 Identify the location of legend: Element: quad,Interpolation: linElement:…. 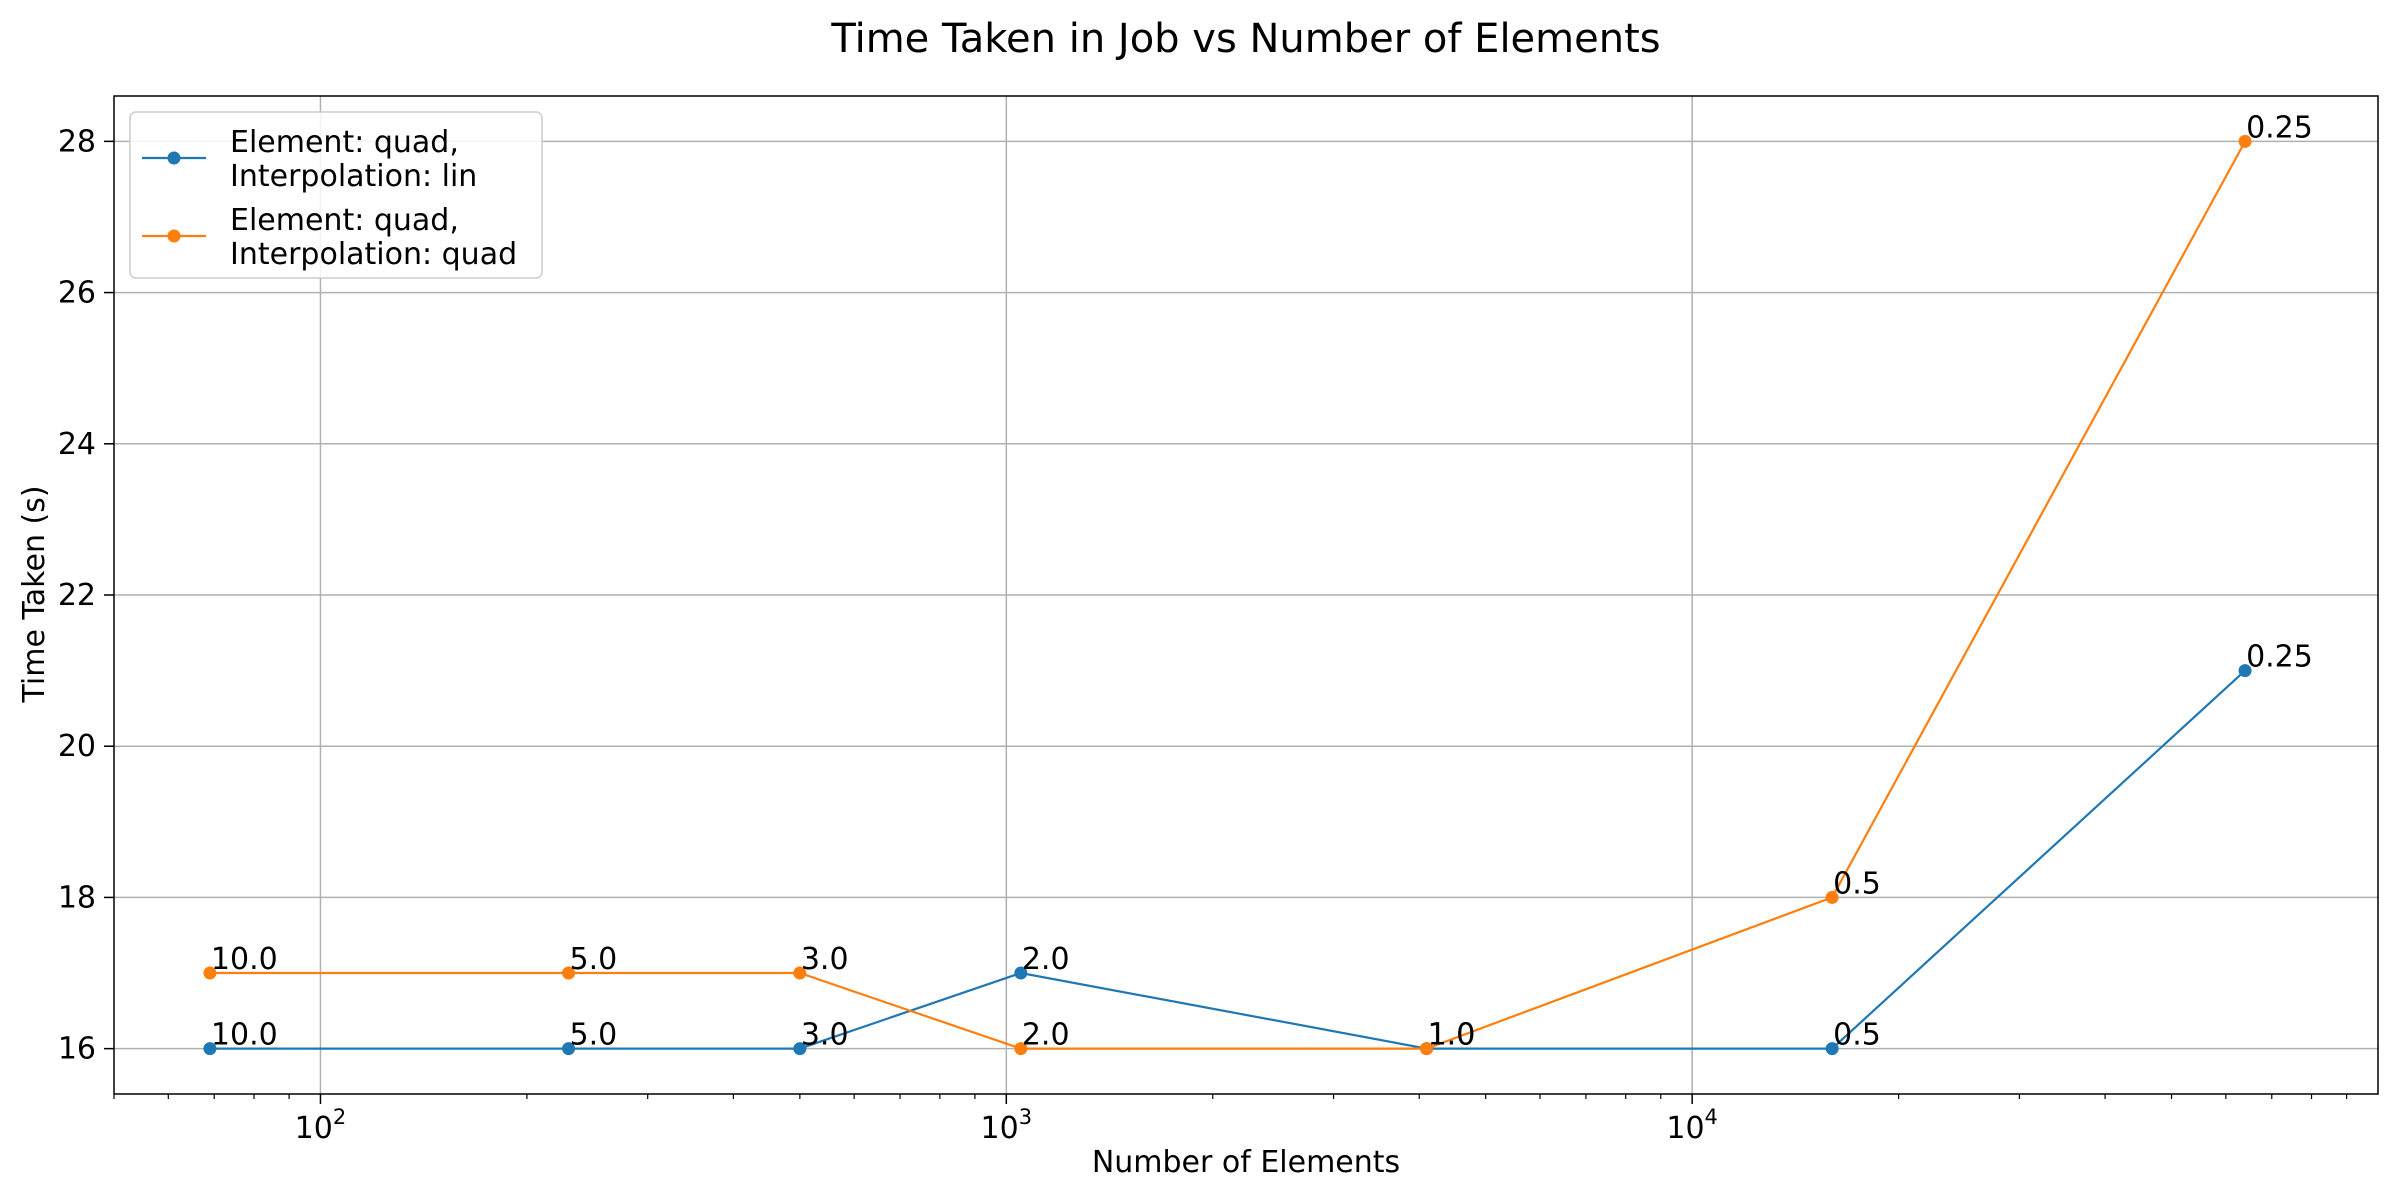
(336, 195).